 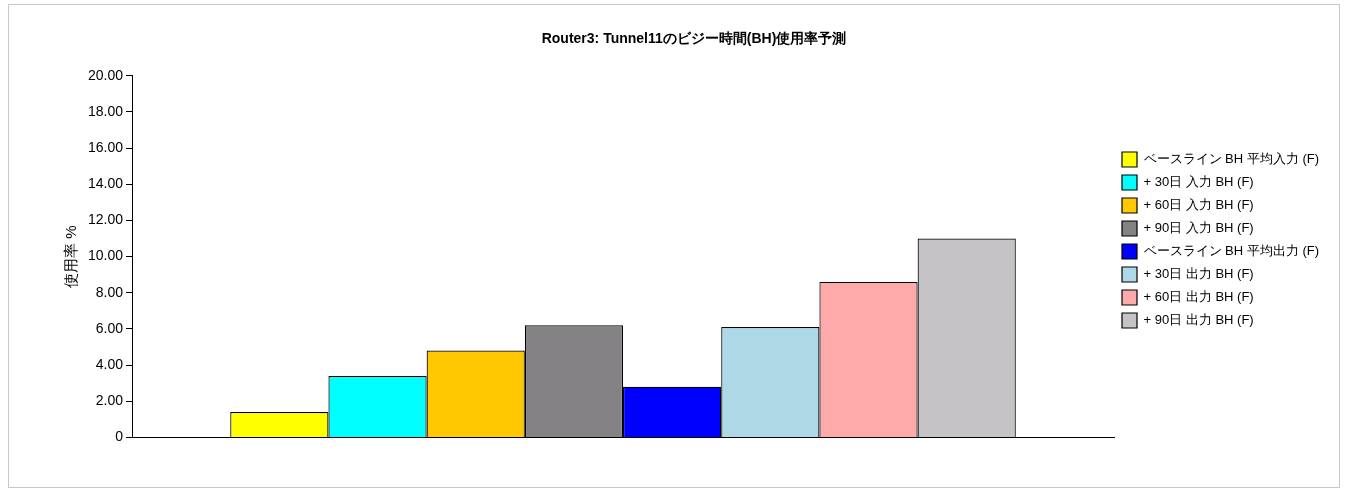 What do you see at coordinates (109, 291) in the screenshot?
I see `y-tick-label: 8.00` at bounding box center [109, 291].